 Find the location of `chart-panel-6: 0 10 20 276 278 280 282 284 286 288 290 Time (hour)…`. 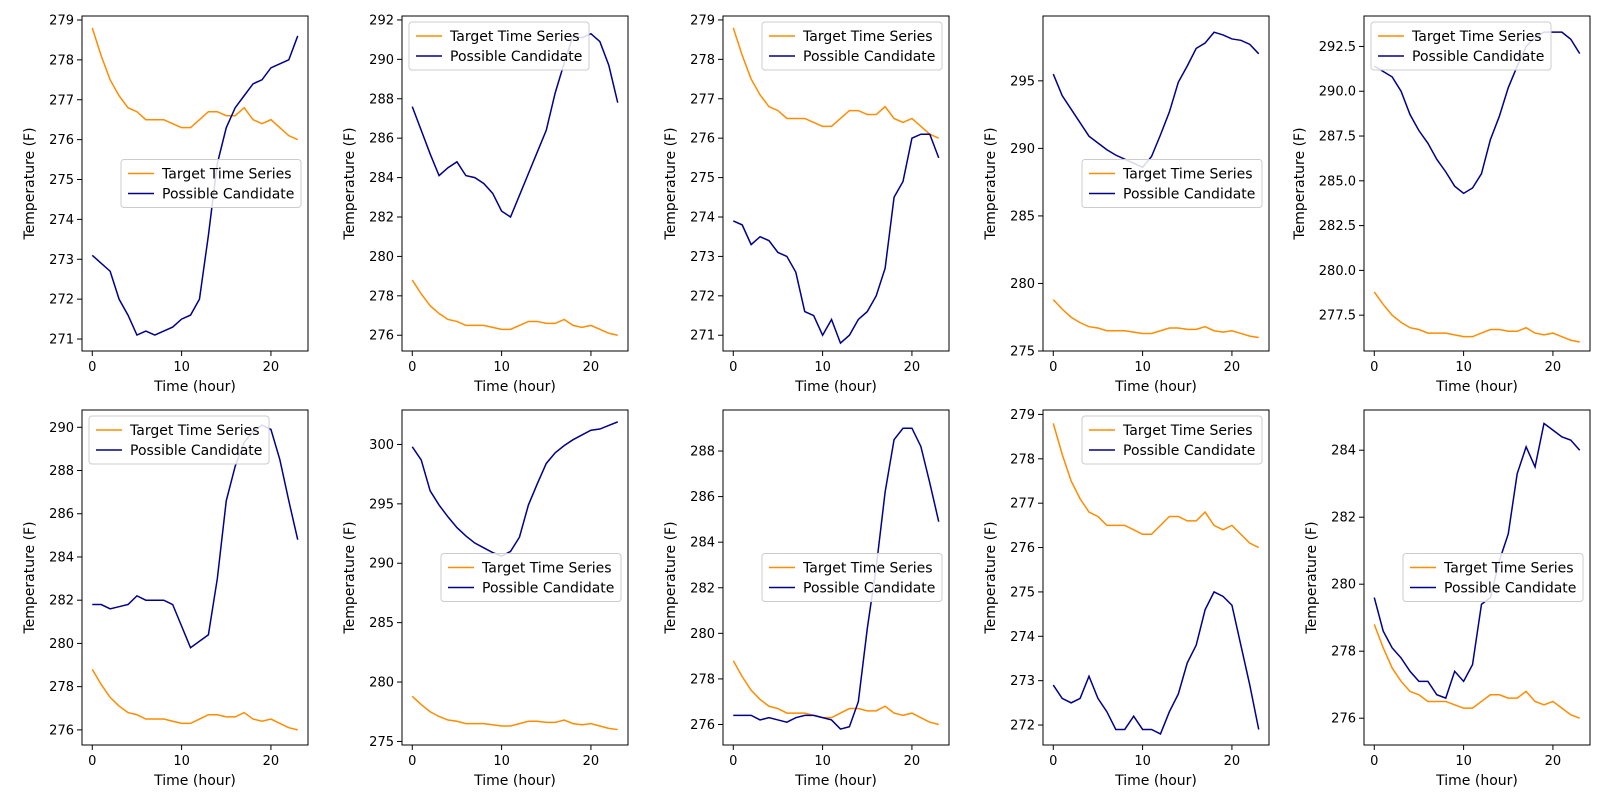

chart-panel-6: 0 10 20 276 278 280 282 284 286 288 290 Time (hour)… is located at coordinates (165, 599).